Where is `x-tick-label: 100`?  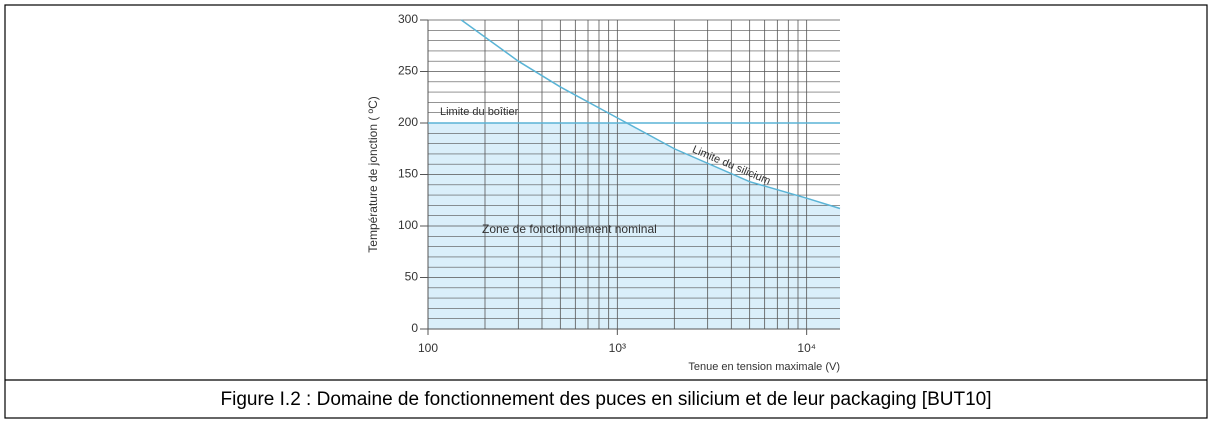
x-tick-label: 100 is located at coordinates (428, 348).